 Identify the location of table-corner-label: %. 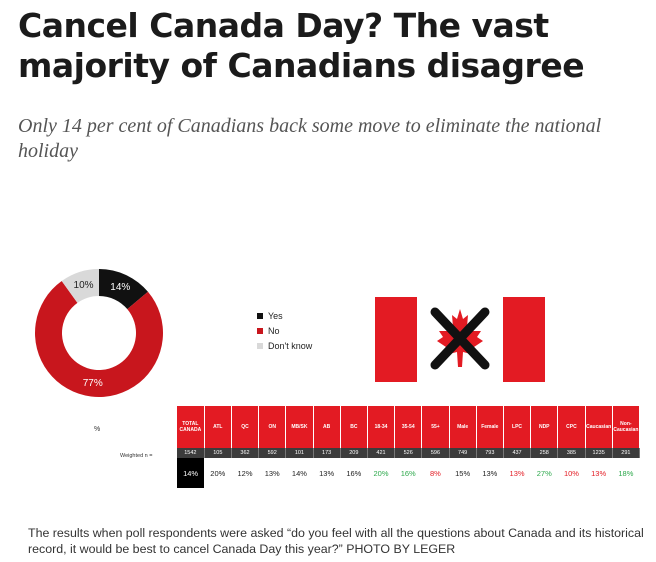
(97, 429).